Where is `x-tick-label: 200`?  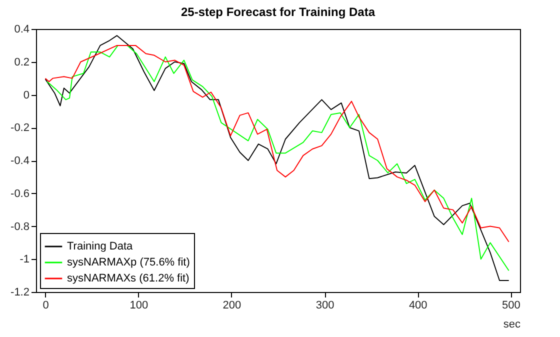 x-tick-label: 200 is located at coordinates (232, 306).